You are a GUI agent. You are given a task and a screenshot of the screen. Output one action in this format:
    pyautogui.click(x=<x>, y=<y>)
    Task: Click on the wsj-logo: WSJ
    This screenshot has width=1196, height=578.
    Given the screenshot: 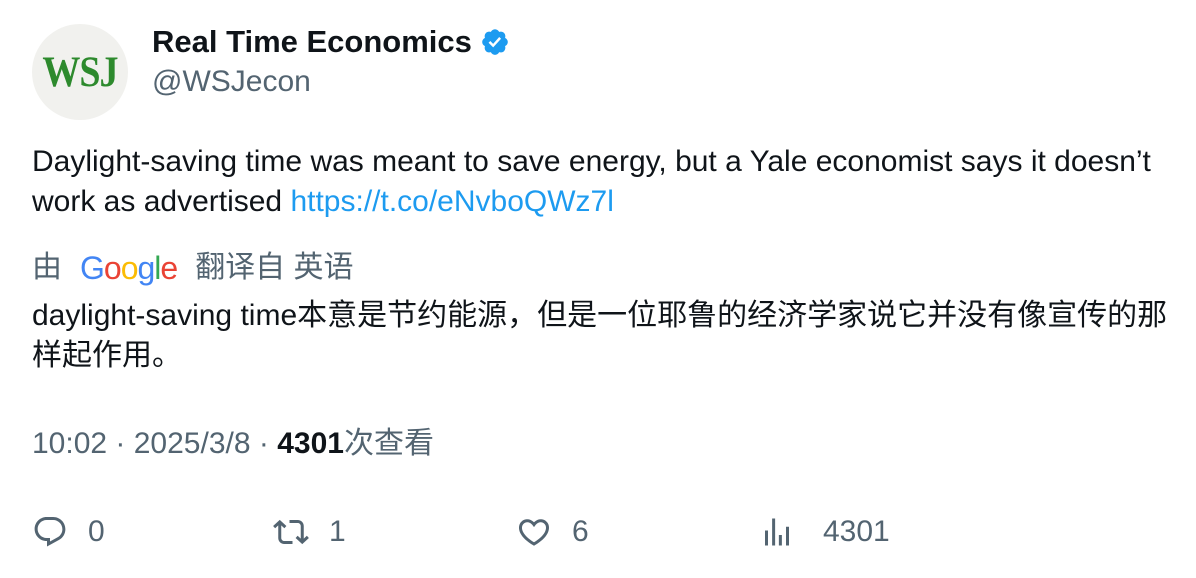 What is the action you would take?
    pyautogui.click(x=80, y=72)
    